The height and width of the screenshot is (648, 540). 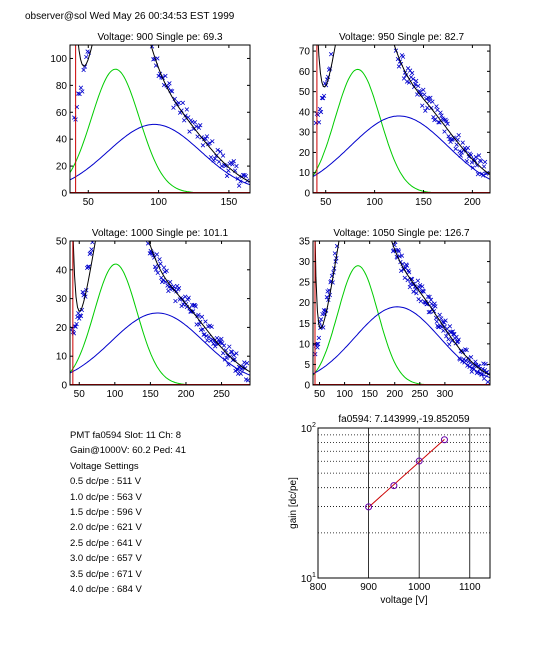 What do you see at coordinates (401, 233) in the screenshot?
I see `chart-title: Voltage: 1050 Single pe: 126.7` at bounding box center [401, 233].